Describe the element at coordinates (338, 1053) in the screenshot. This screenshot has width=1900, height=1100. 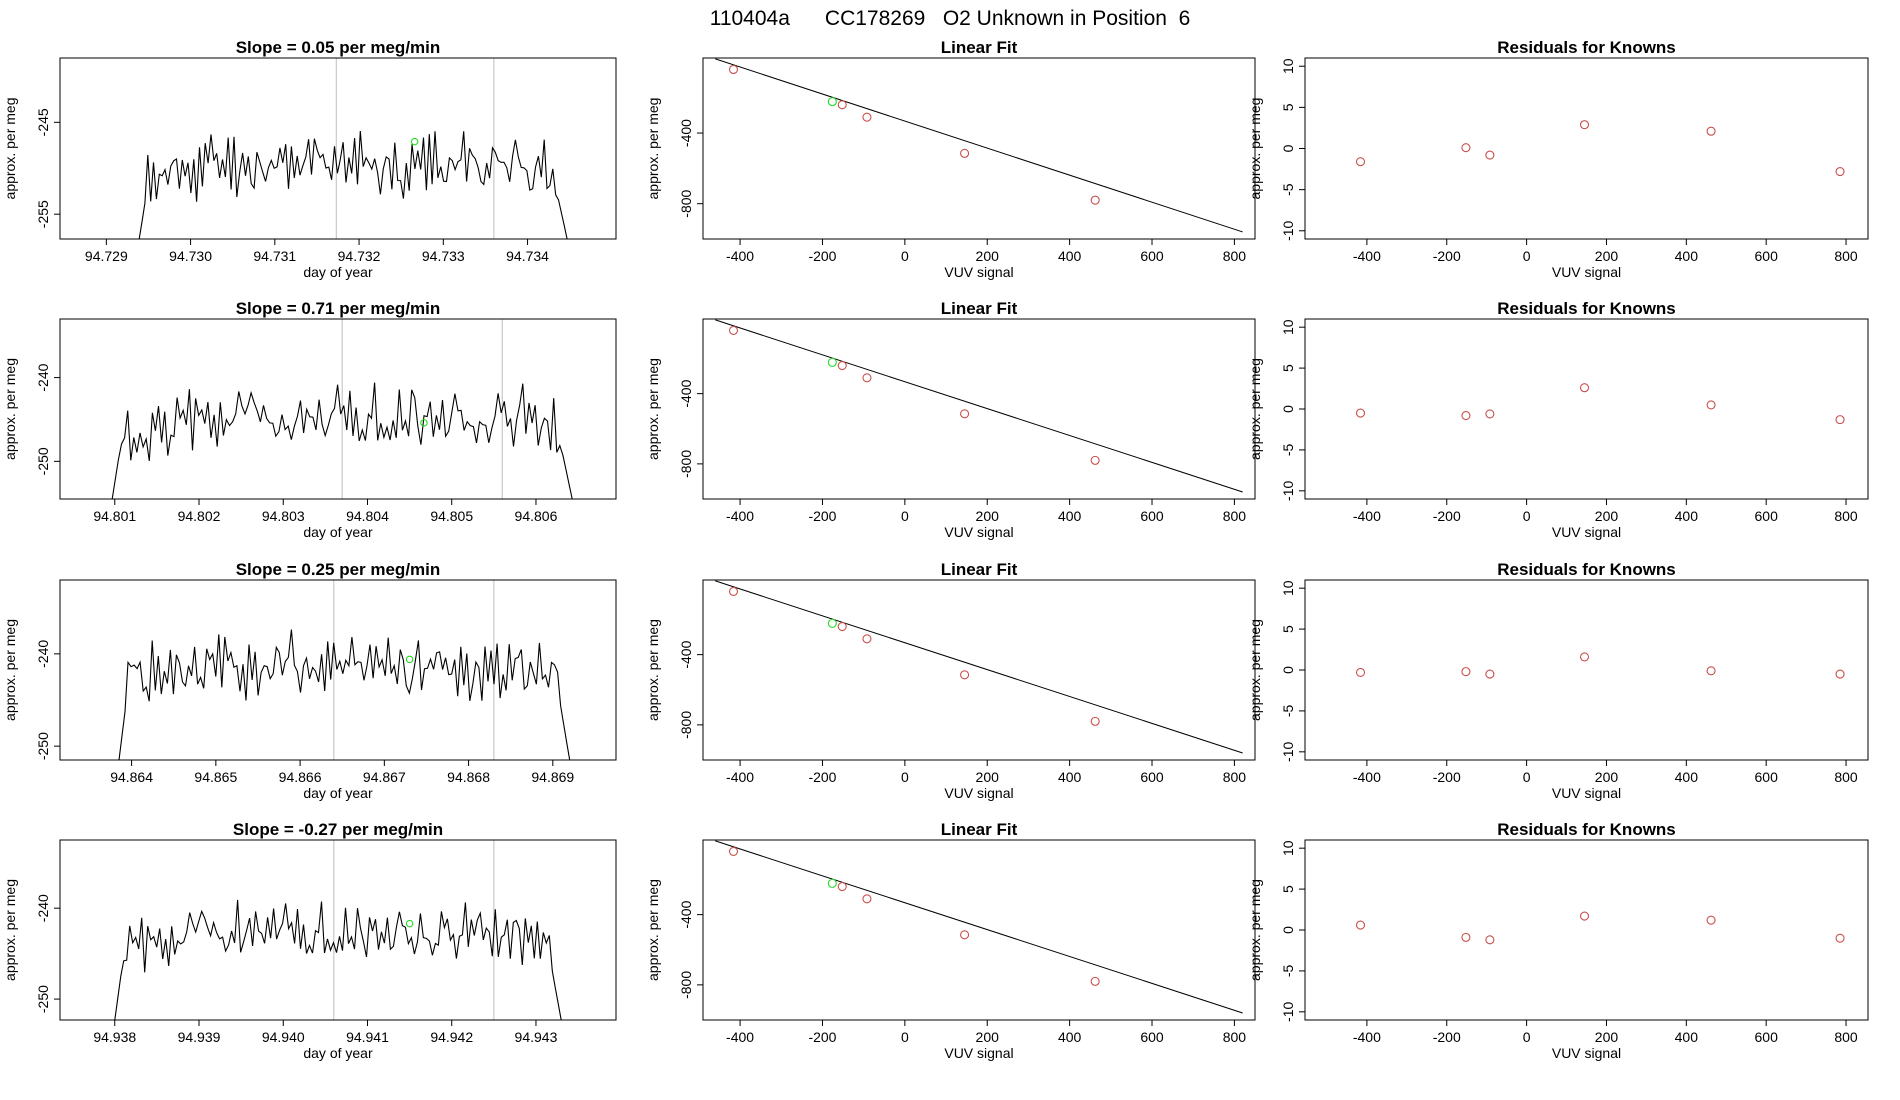
I see `x-axis-label: day of year` at that location.